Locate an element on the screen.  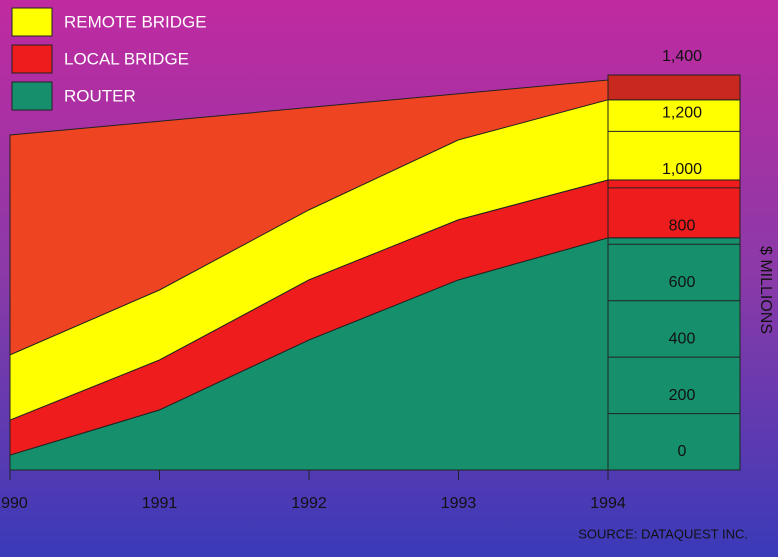
y-tick-label: 600 is located at coordinates (682, 282).